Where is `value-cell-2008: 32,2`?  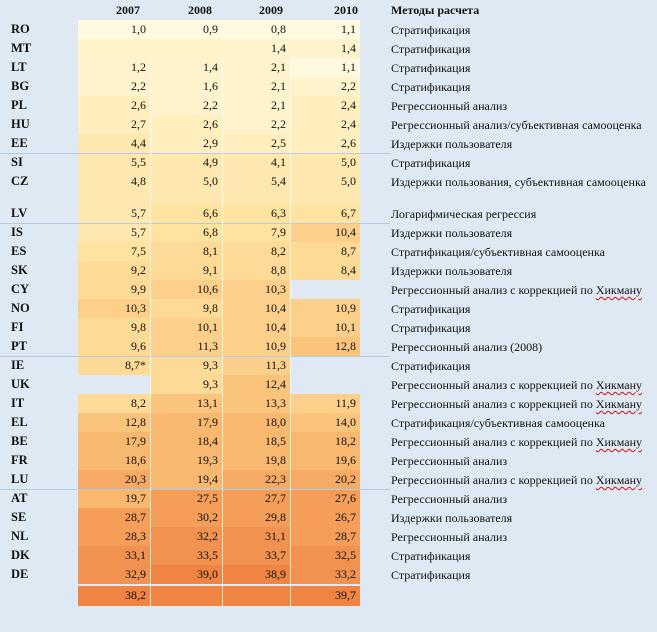
value-cell-2008: 32,2 is located at coordinates (186, 536).